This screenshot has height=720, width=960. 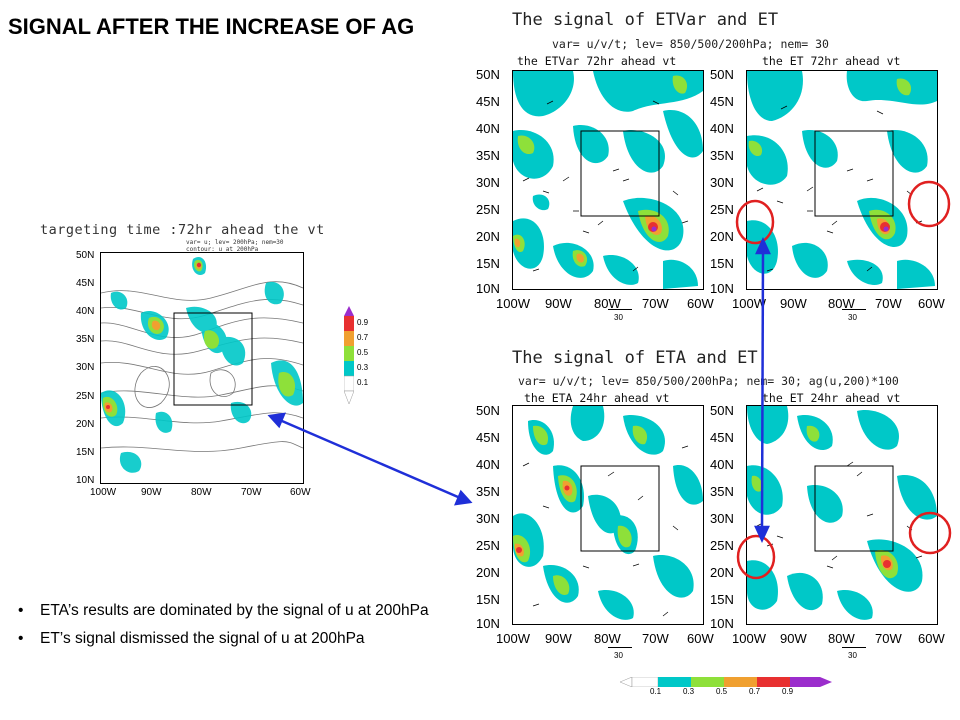 I want to click on top-left-y-label: 10N, so click(x=488, y=288).